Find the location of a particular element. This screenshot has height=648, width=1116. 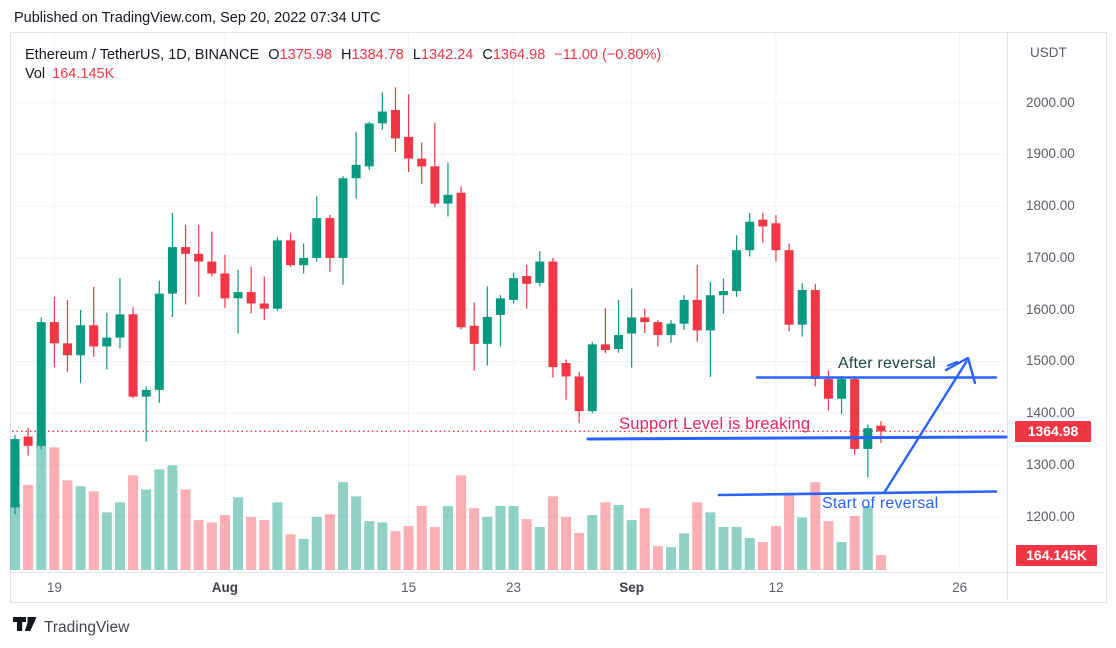

time-tick-label: 15 is located at coordinates (409, 587).